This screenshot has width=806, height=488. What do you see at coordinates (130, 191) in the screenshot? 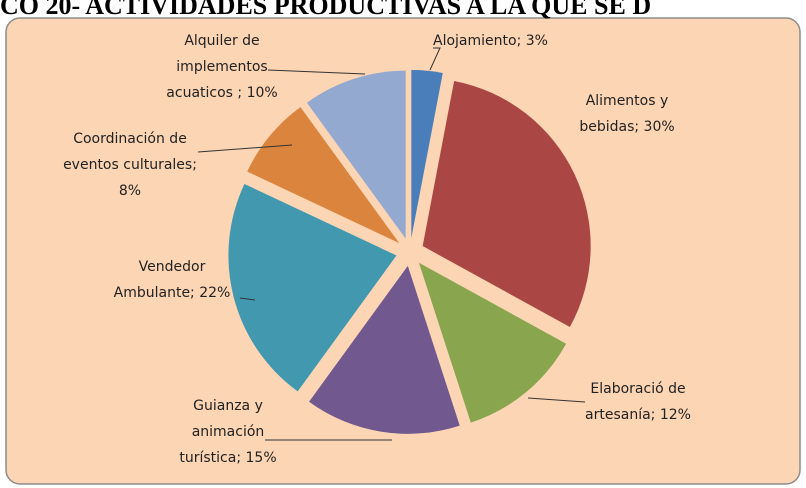
I see `data-label: 8%` at bounding box center [130, 191].